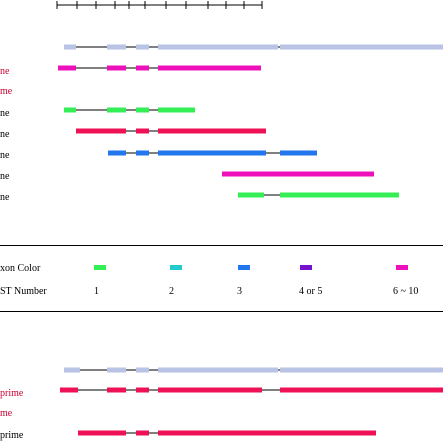 The image size is (443, 443). Describe the element at coordinates (23, 291) in the screenshot. I see `est-number-label: ST Number` at that location.